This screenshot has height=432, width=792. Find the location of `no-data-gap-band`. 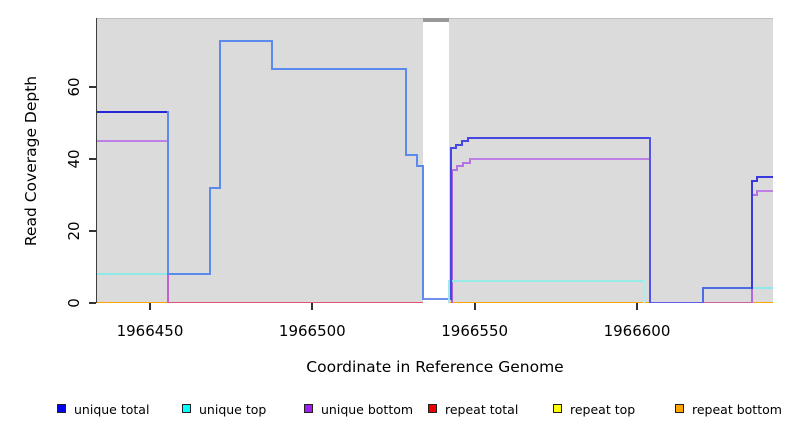

no-data-gap-band is located at coordinates (435, 160).